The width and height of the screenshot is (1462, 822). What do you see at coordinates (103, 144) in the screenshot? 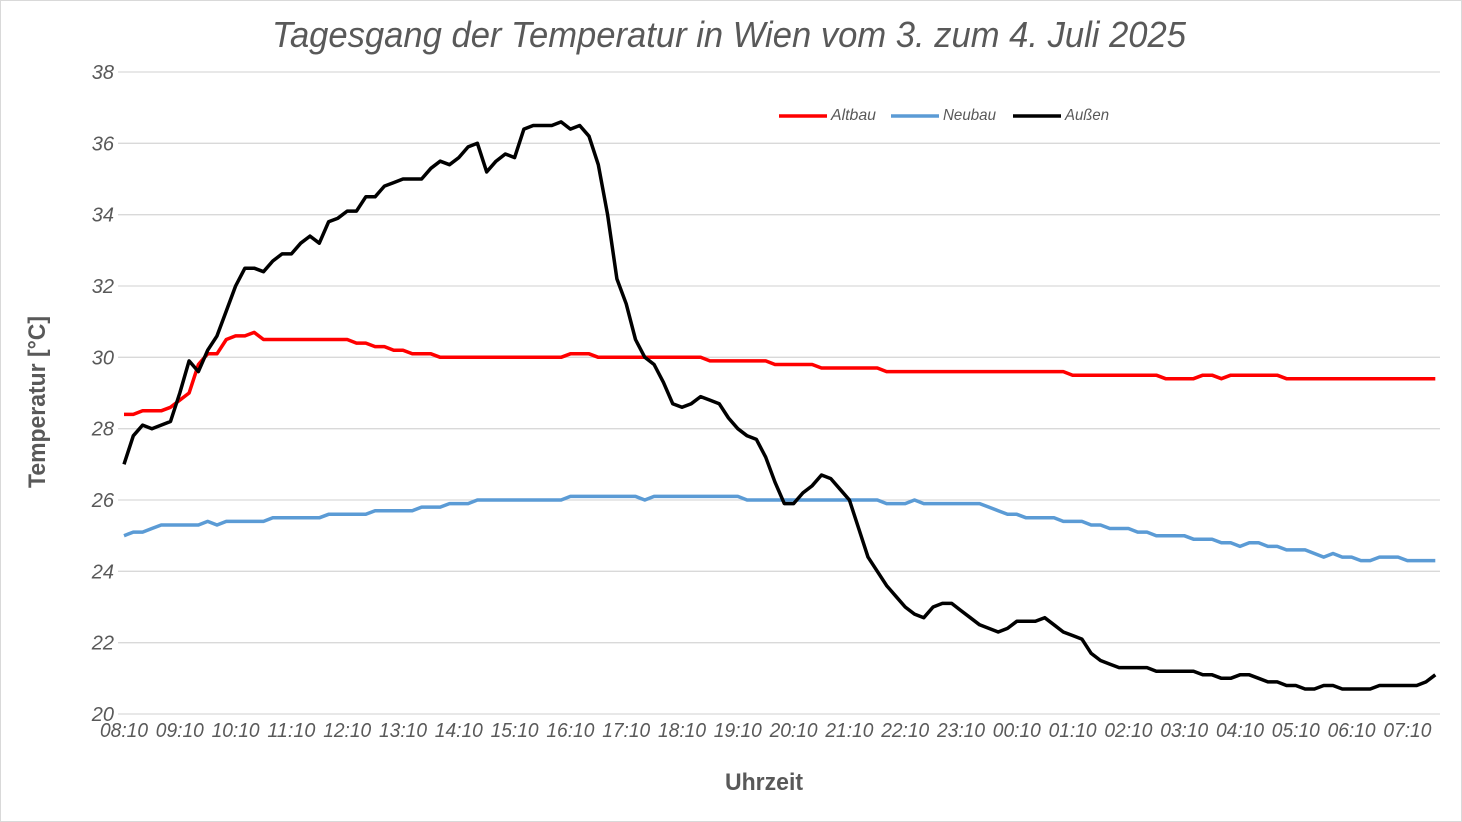
I see `y-tick-label: 36` at bounding box center [103, 144].